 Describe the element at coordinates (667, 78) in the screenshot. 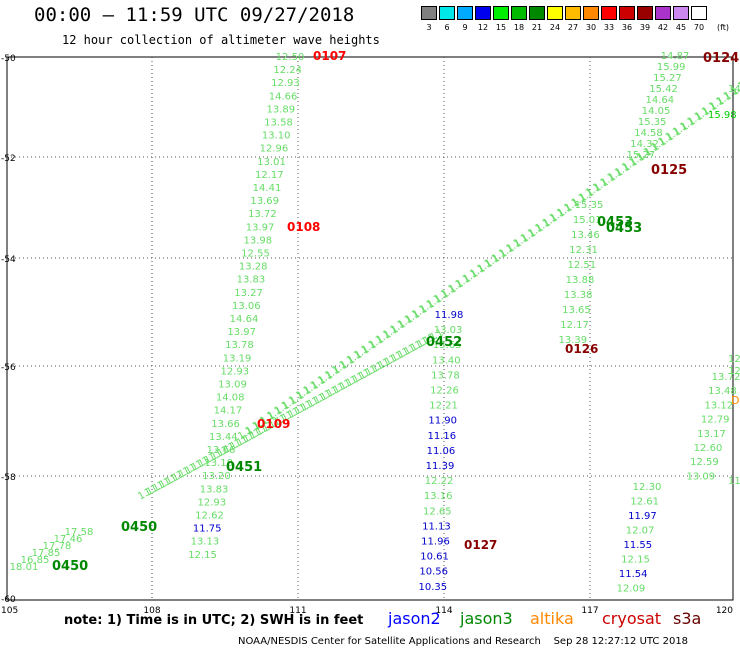

I see `wave-height-reading-track-0124: 15.27` at that location.